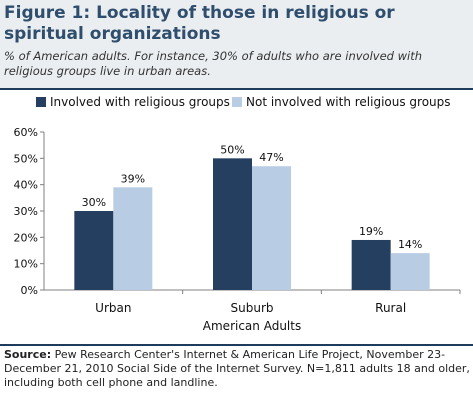 Image resolution: width=473 pixels, height=404 pixels. What do you see at coordinates (26, 158) in the screenshot?
I see `y-tick-label: 50%` at bounding box center [26, 158].